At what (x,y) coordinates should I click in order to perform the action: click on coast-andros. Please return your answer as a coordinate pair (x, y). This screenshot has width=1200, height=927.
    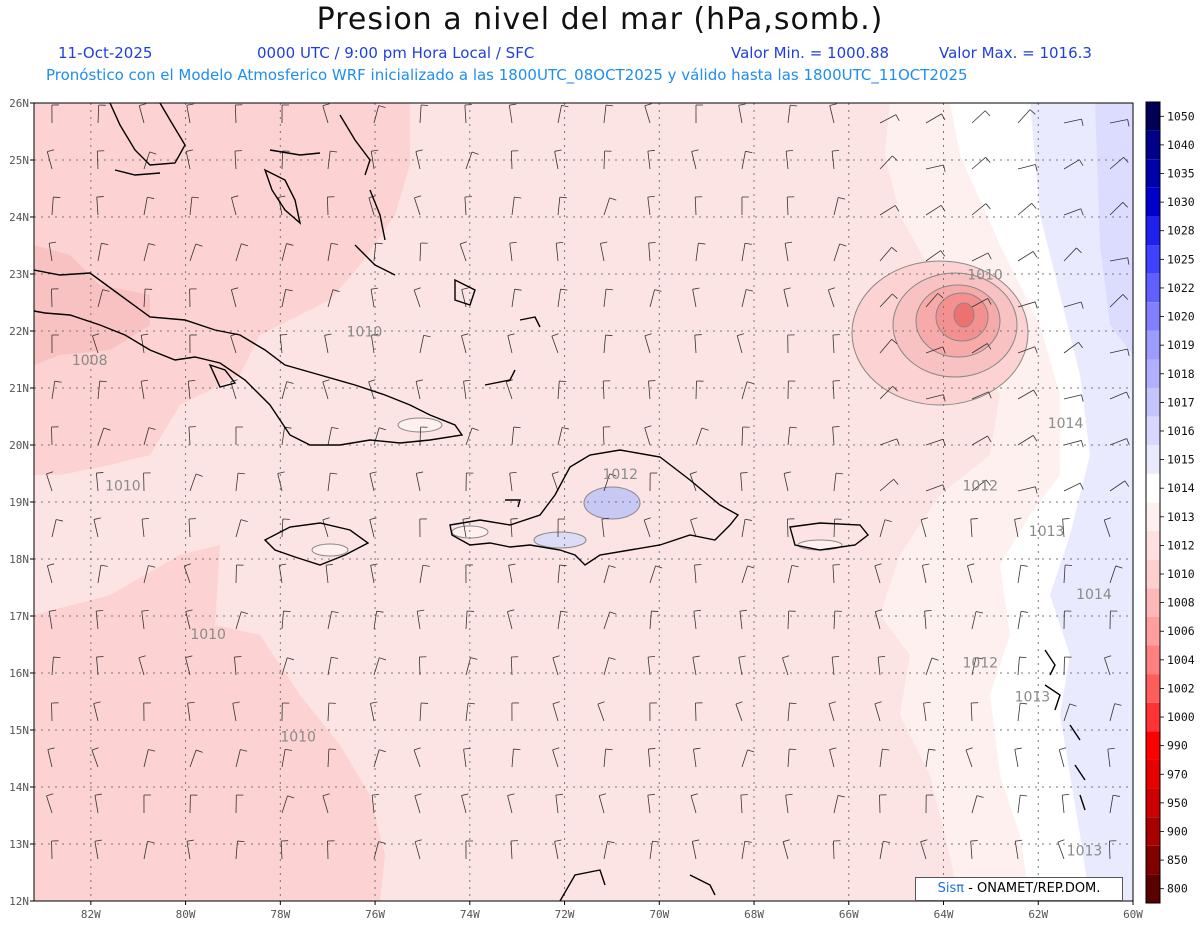
    Looking at the image, I should click on (282, 196).